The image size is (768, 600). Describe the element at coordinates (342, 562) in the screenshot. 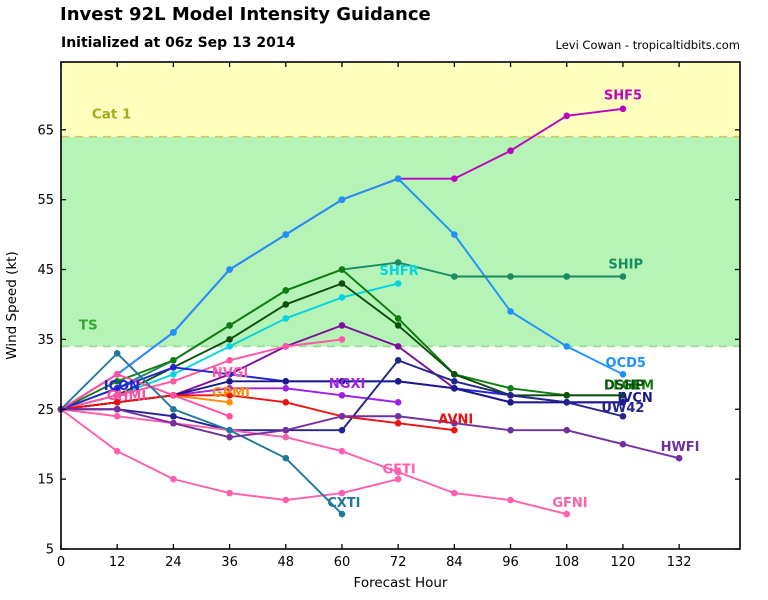

I see `x-tick-label: 60` at that location.